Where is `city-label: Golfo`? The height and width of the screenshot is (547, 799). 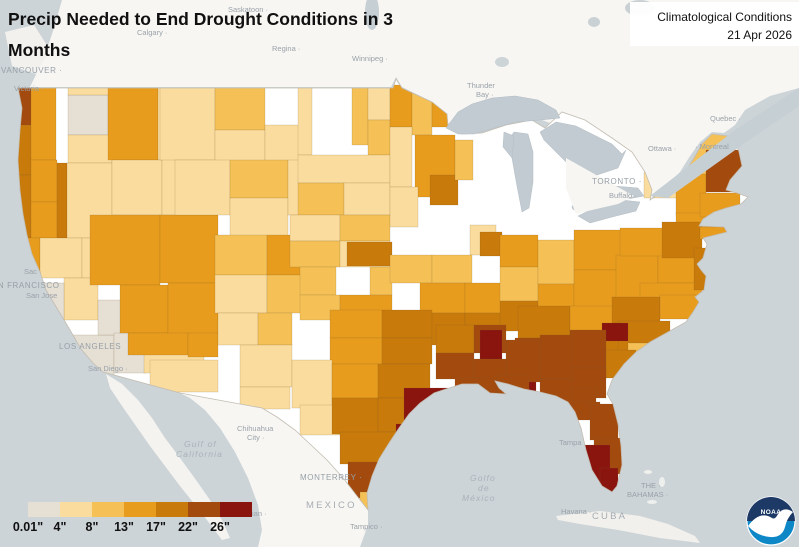
city-label: Golfo is located at coordinates (483, 478).